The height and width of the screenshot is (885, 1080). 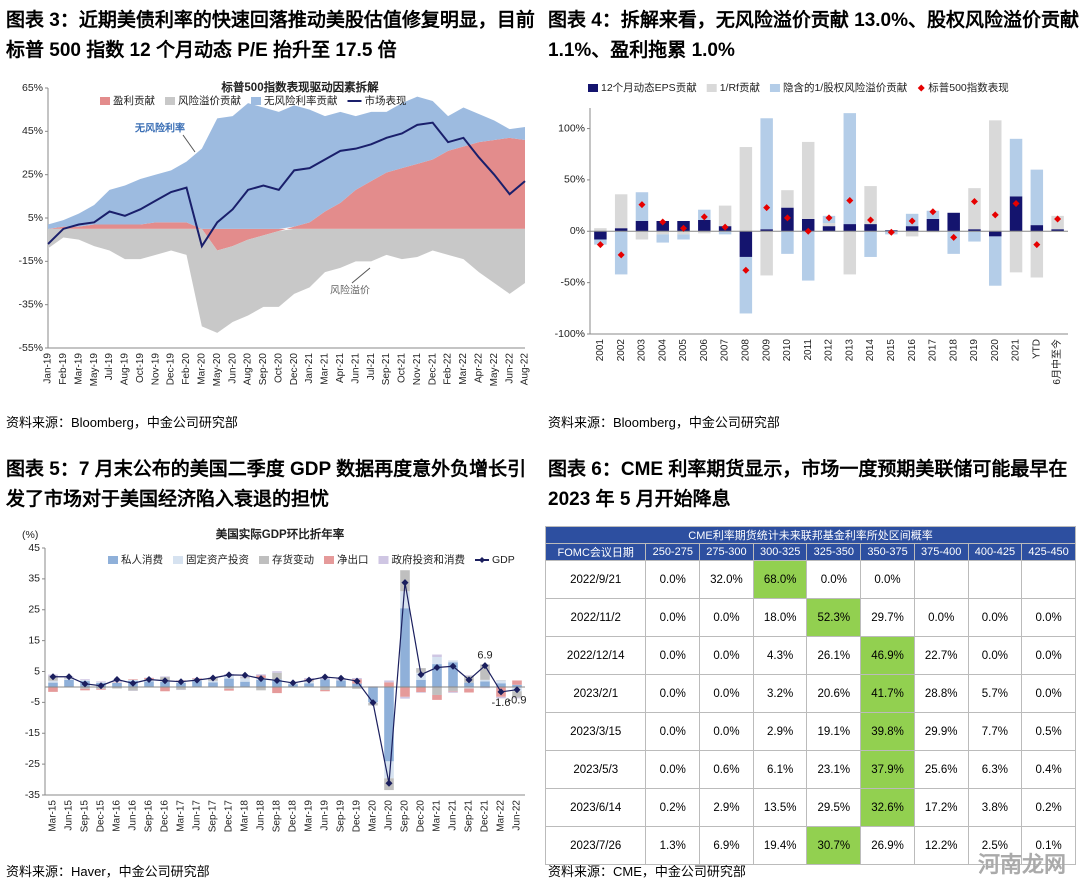 What do you see at coordinates (780, 655) in the screenshot?
I see `table-cell: 4.3%` at bounding box center [780, 655].